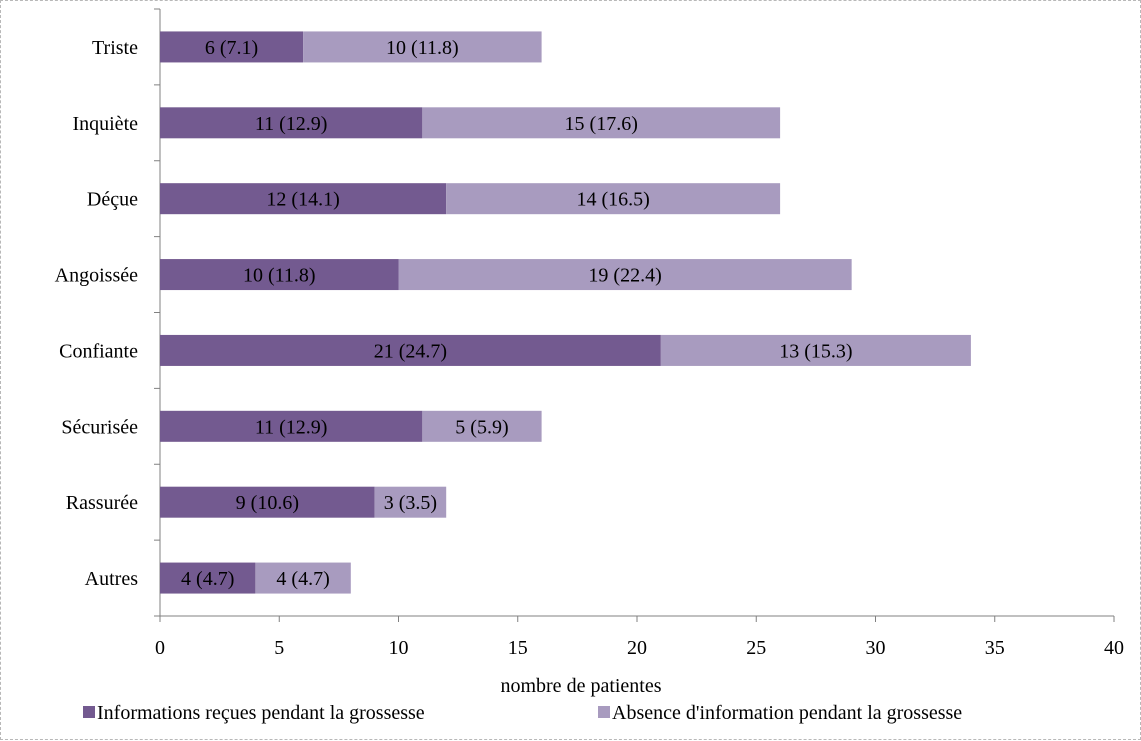  I want to click on category-label: Rassurée, so click(102, 503).